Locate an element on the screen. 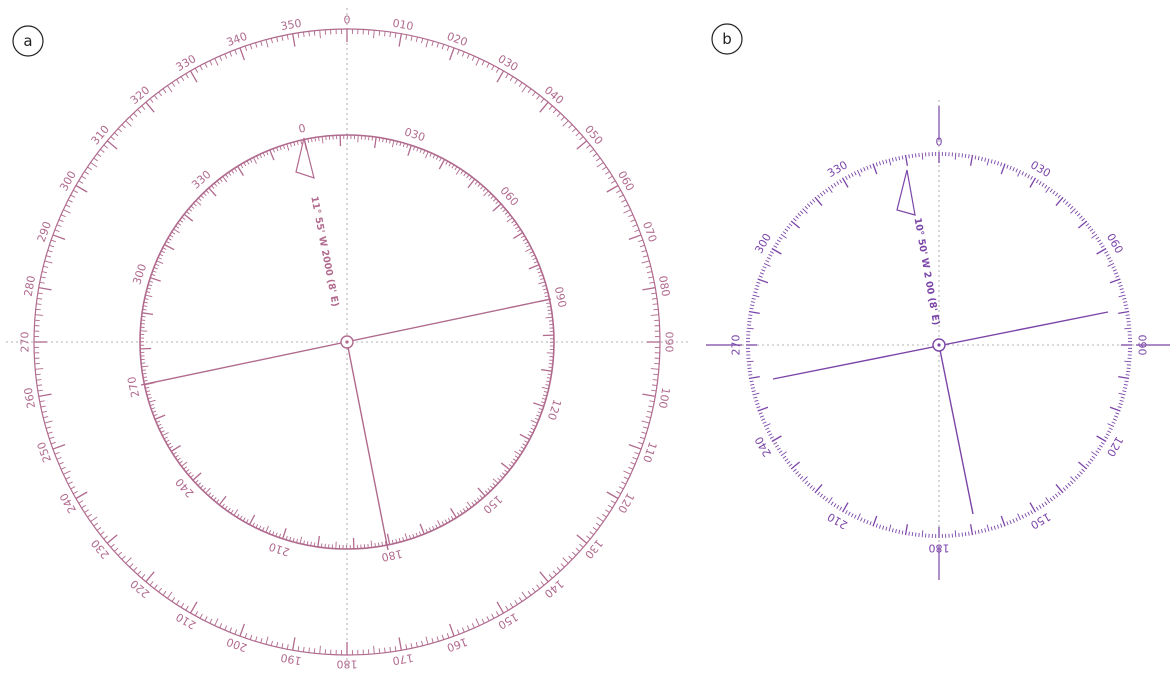  inner-degree-label-a: 240 is located at coordinates (185, 487).